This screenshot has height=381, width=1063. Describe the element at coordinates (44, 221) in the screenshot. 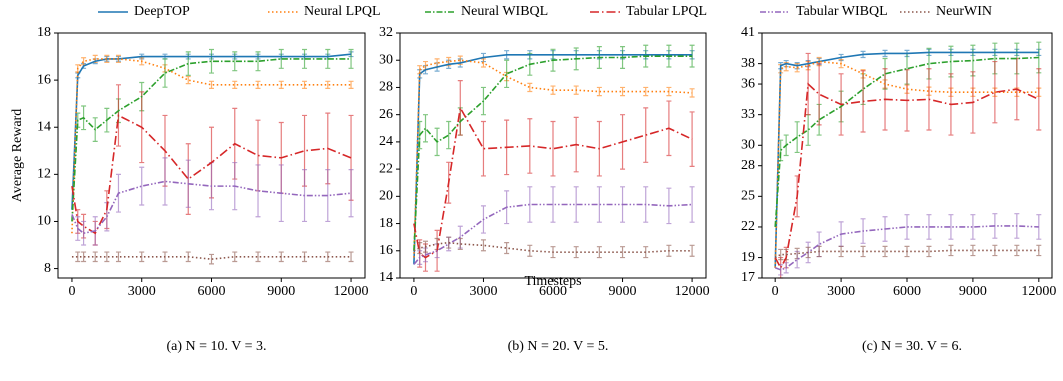

I see `y-tick-label: 10` at that location.